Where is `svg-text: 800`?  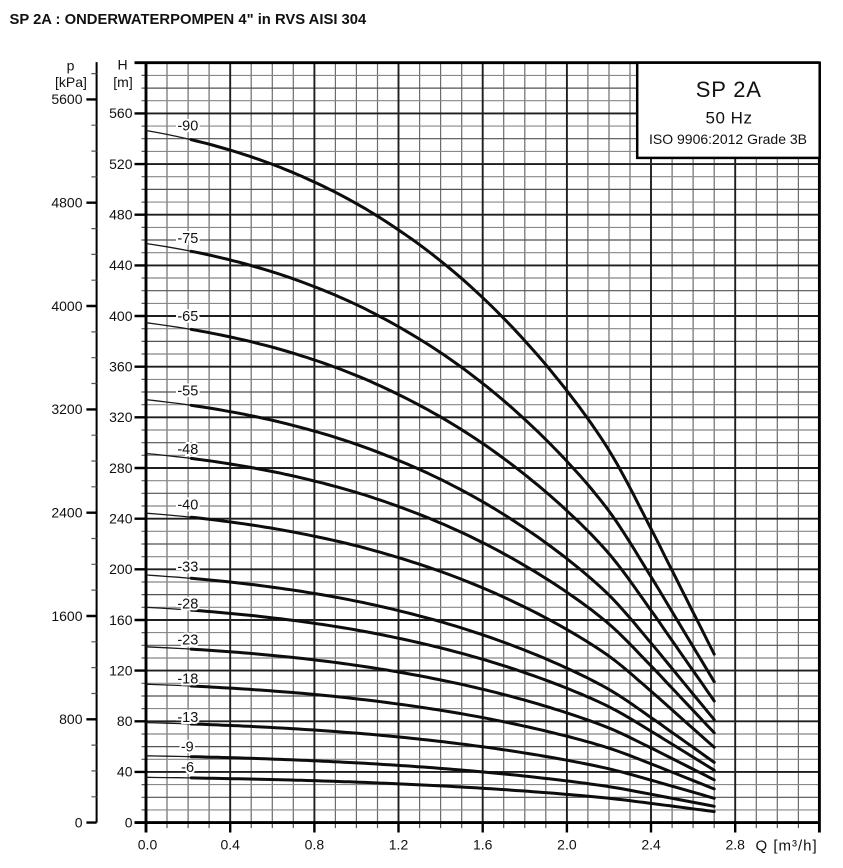 svg-text: 800 is located at coordinates (71, 719).